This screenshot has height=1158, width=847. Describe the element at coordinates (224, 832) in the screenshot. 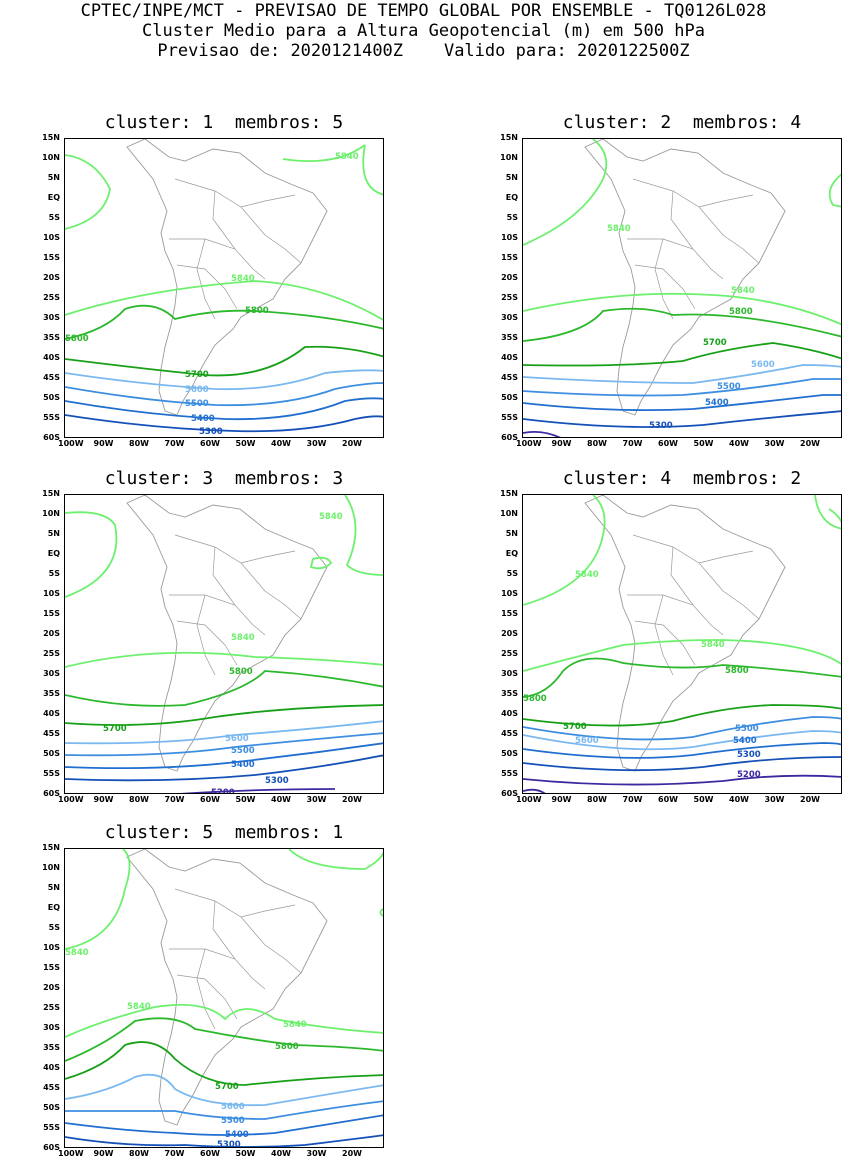

I see `panel-title: cluster: 5 membros: 1` at that location.